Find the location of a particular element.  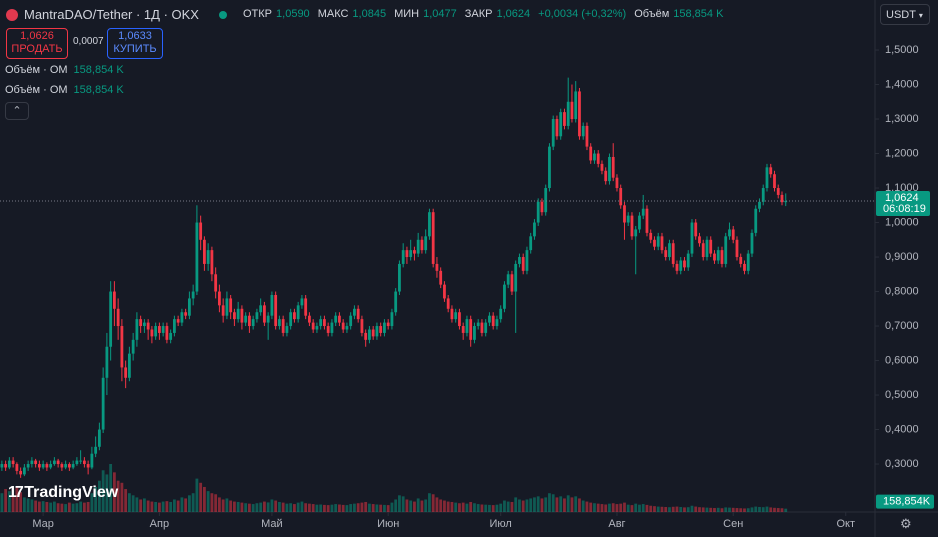

brand: 17 TradingView is located at coordinates (63, 492).